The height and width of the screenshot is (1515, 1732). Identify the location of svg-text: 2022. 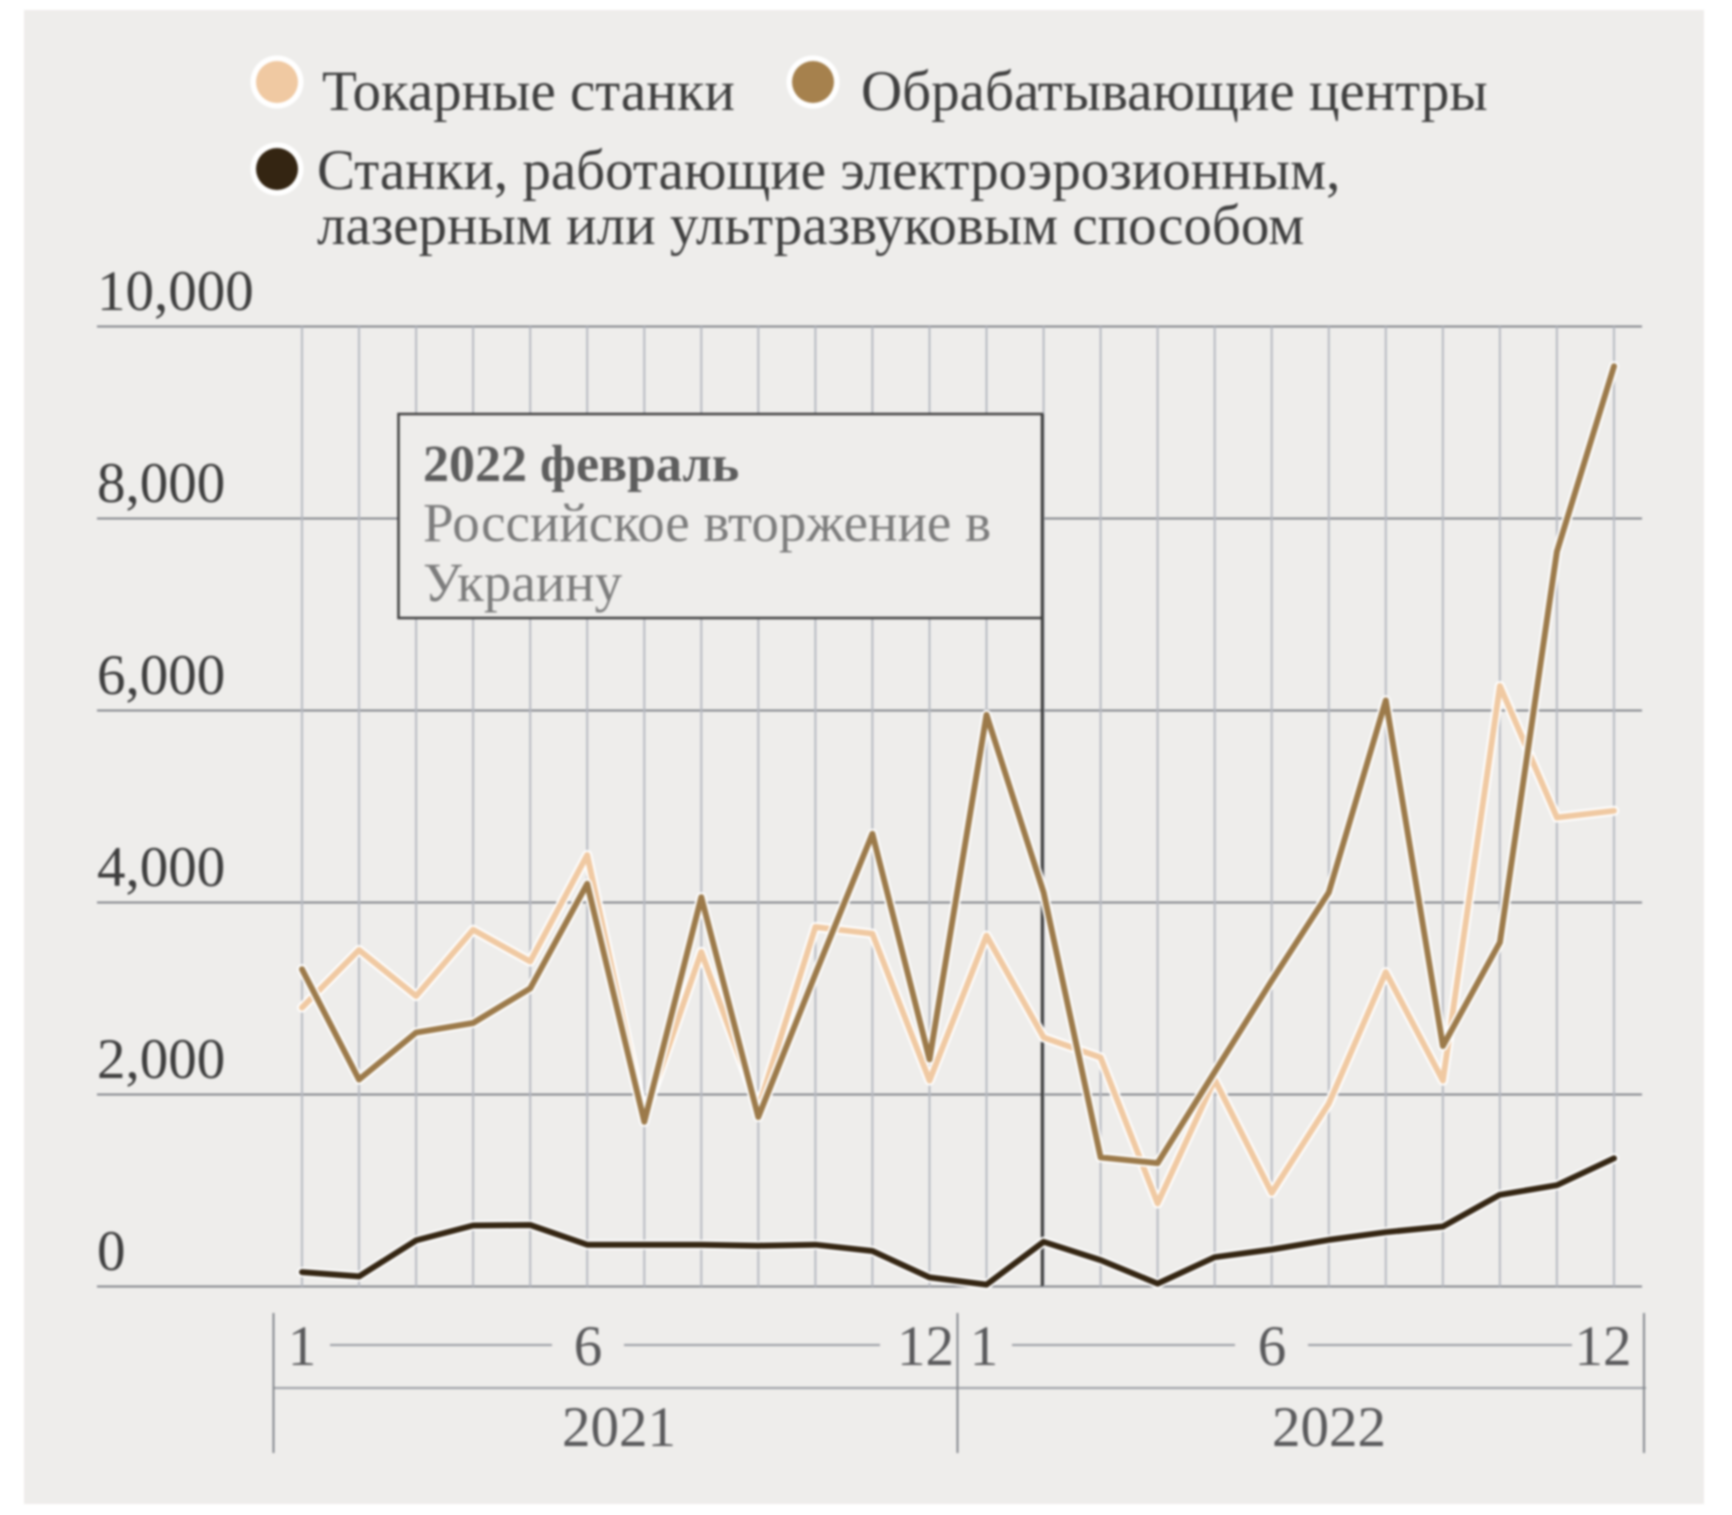
(1329, 1427).